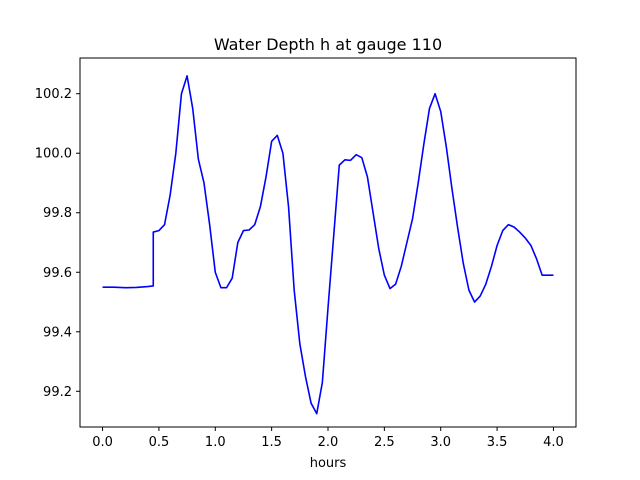 The image size is (640, 480). Describe the element at coordinates (57, 392) in the screenshot. I see `y-tick-label: 99.2` at that location.